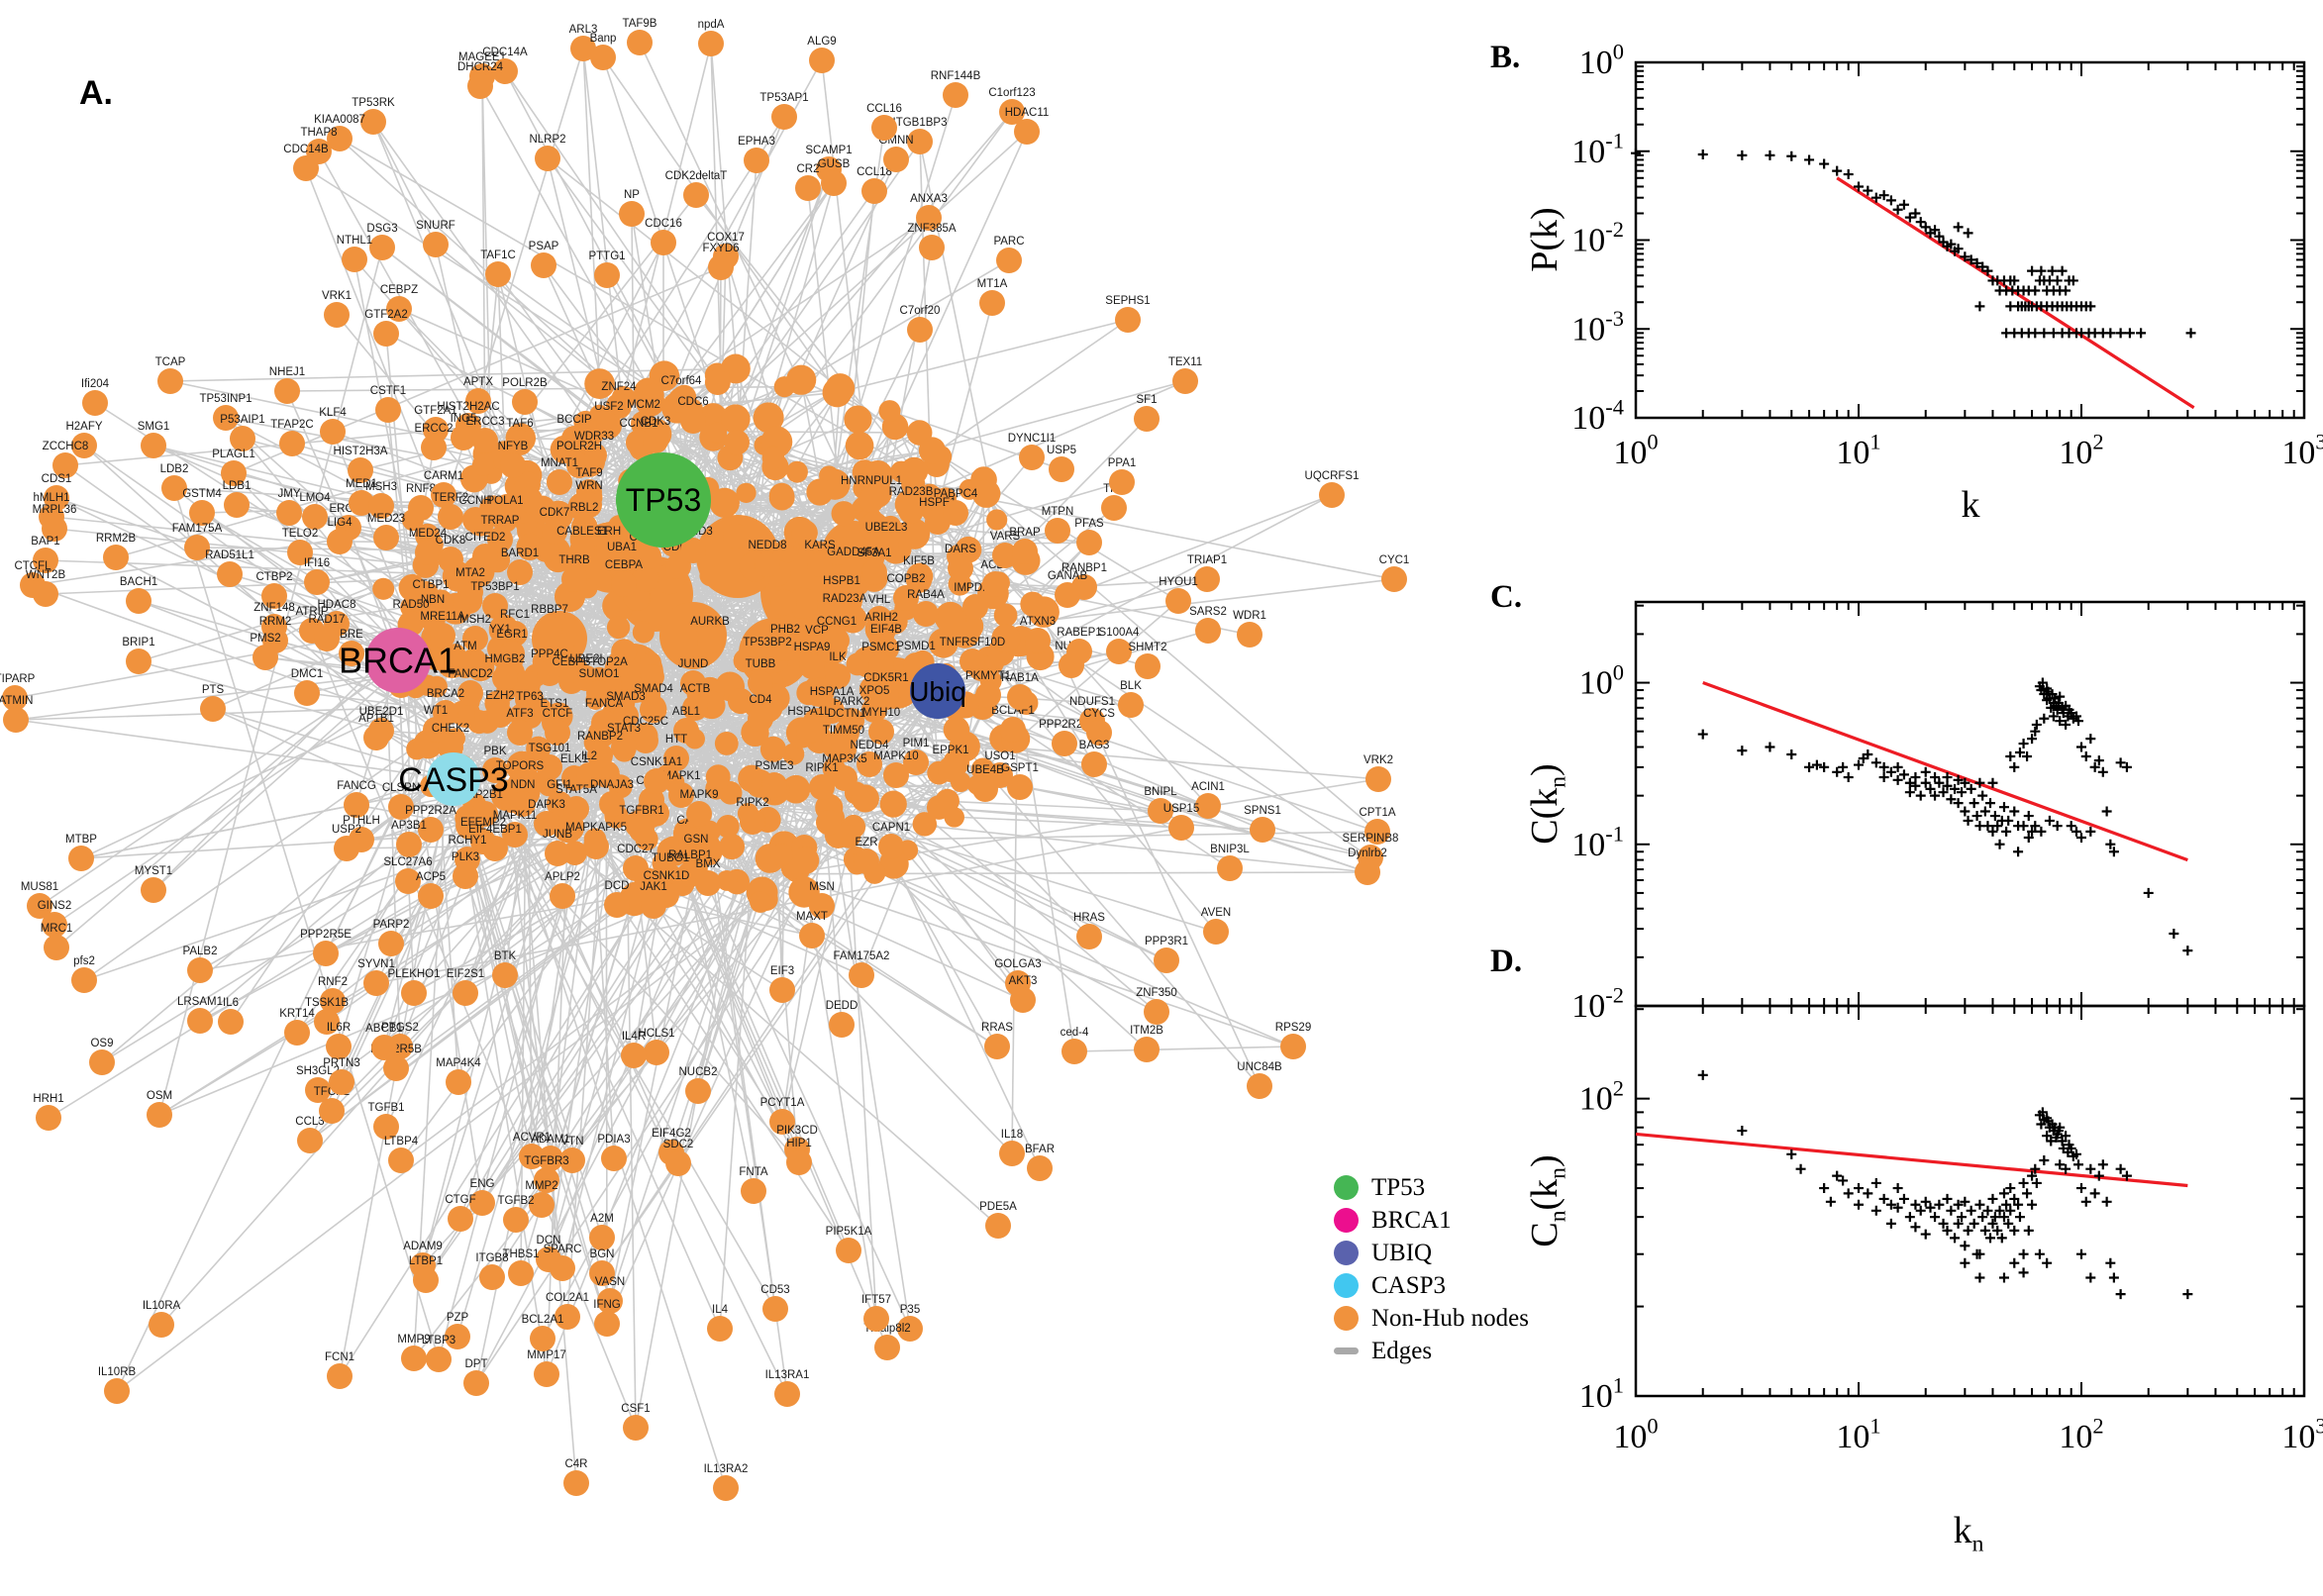  What do you see at coordinates (874, 191) in the screenshot?
I see `network-node-CCL18` at bounding box center [874, 191].